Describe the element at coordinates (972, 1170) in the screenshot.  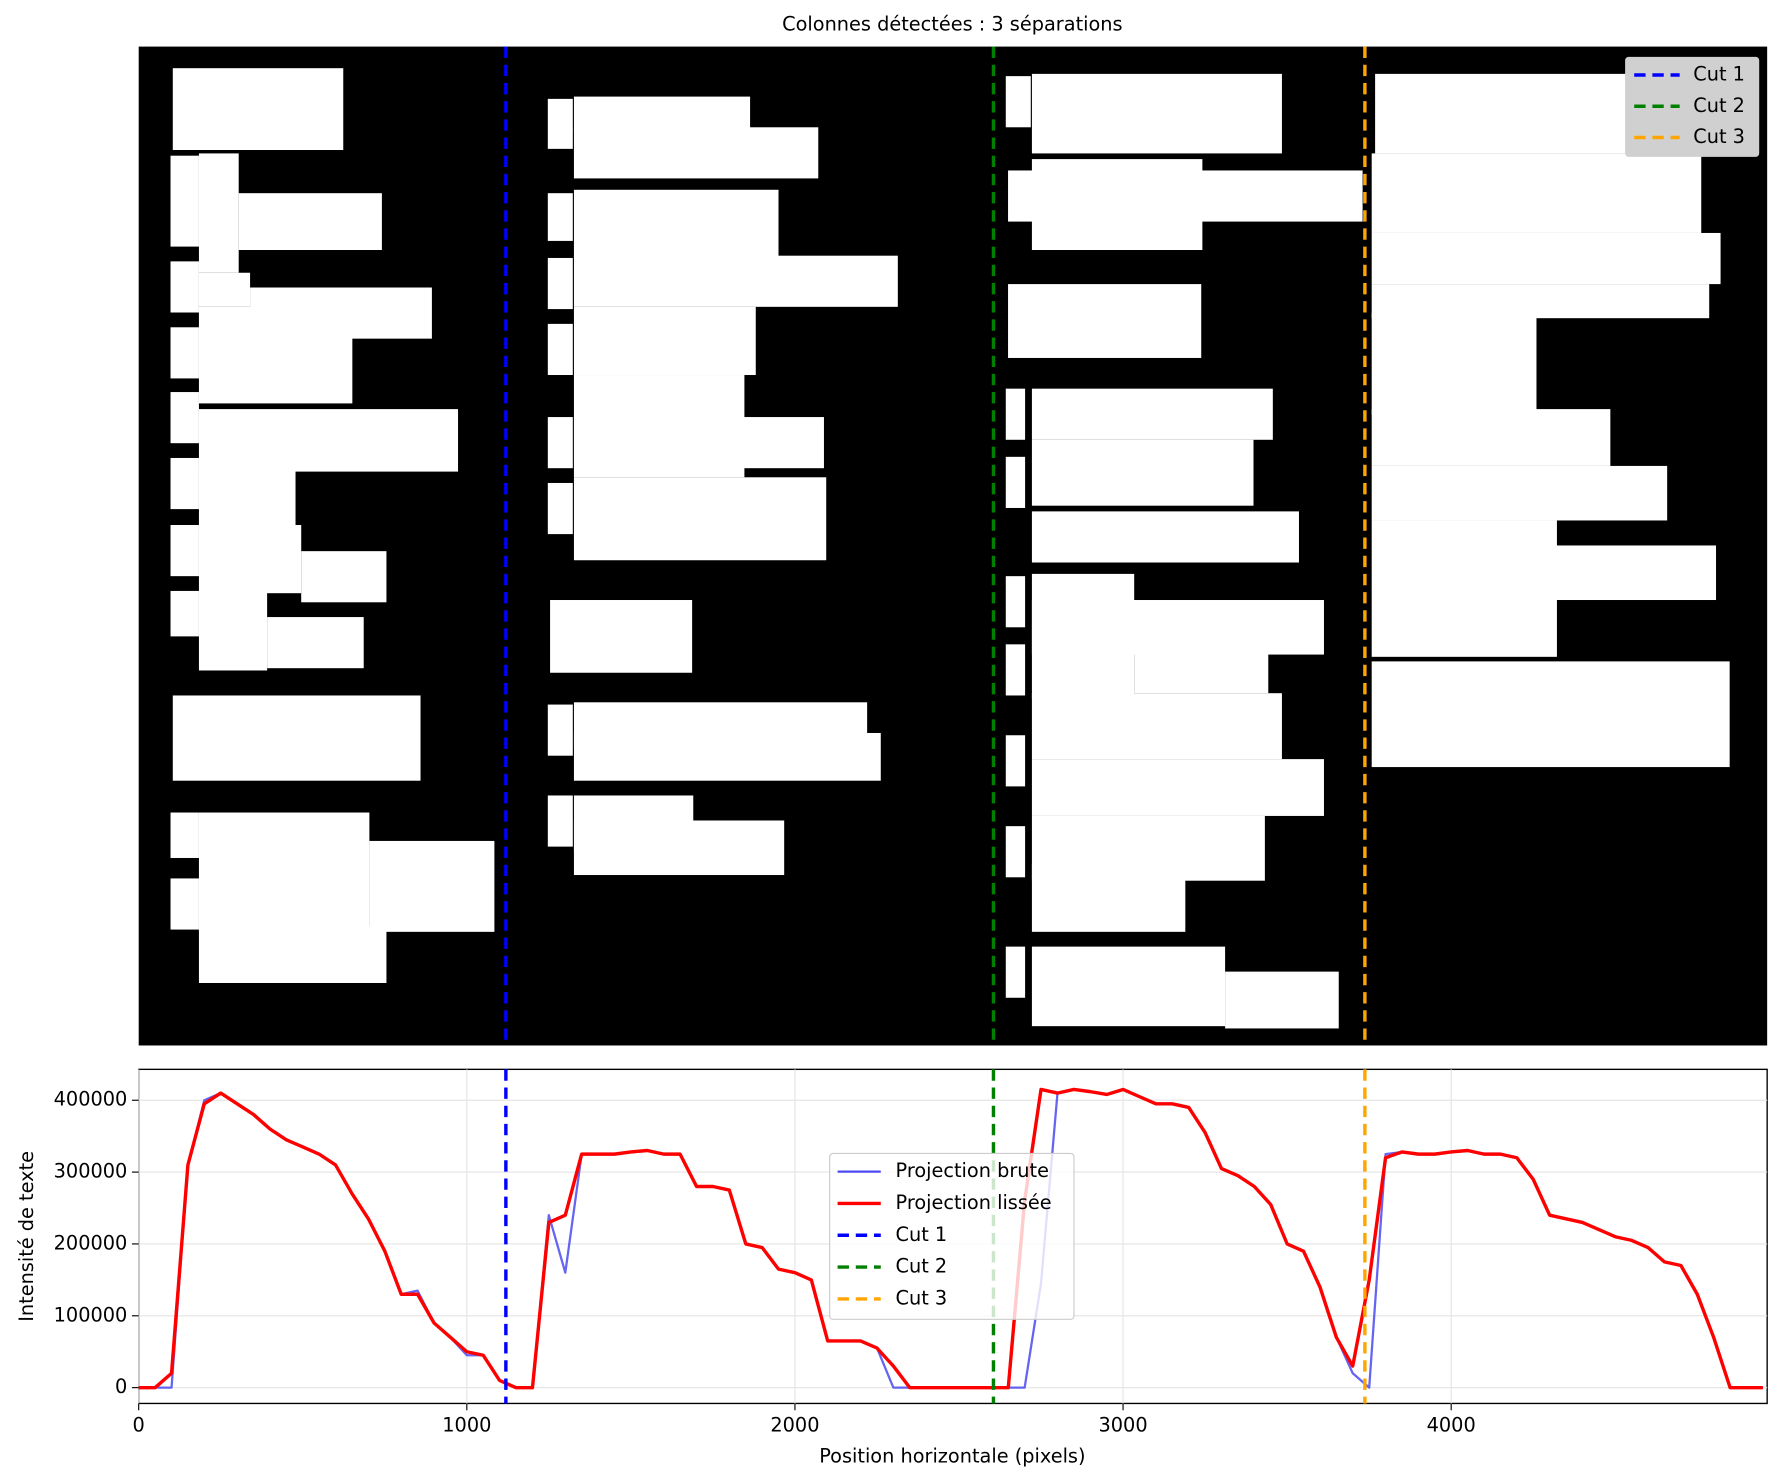
I see `legend-label: Projection brute` at that location.